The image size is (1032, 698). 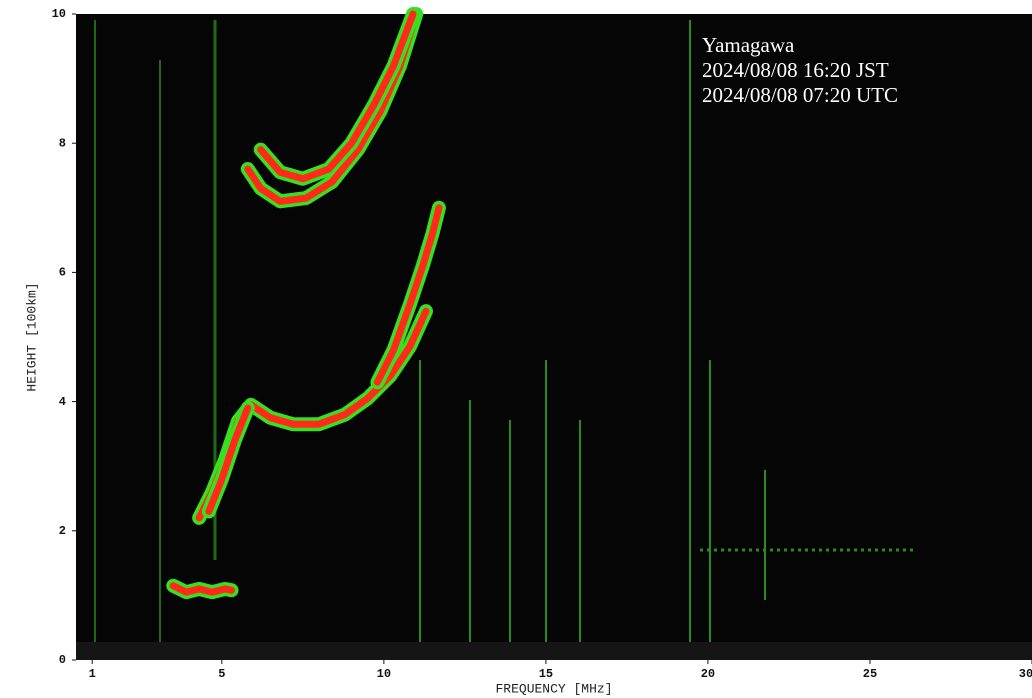 What do you see at coordinates (221, 674) in the screenshot?
I see `x-tick-label: 5` at bounding box center [221, 674].